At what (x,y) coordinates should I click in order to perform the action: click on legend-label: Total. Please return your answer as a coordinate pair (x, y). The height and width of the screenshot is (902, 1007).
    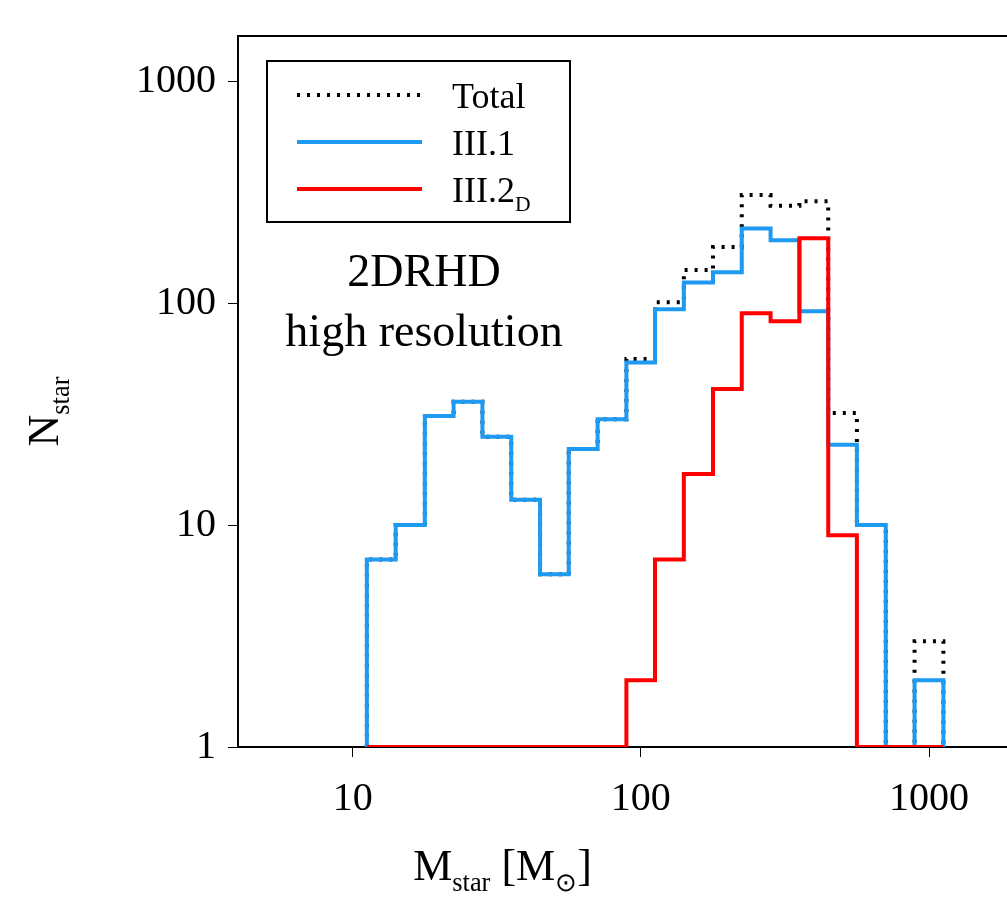
    Looking at the image, I should click on (489, 96).